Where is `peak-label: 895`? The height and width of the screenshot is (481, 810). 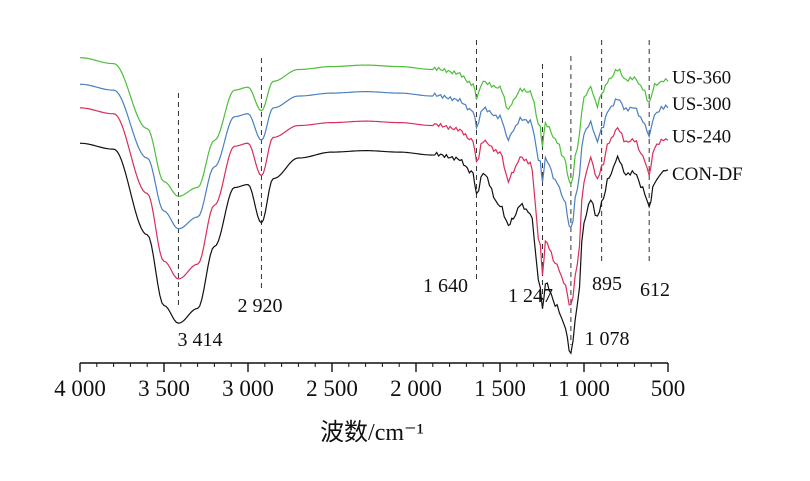
peak-label: 895 is located at coordinates (607, 284).